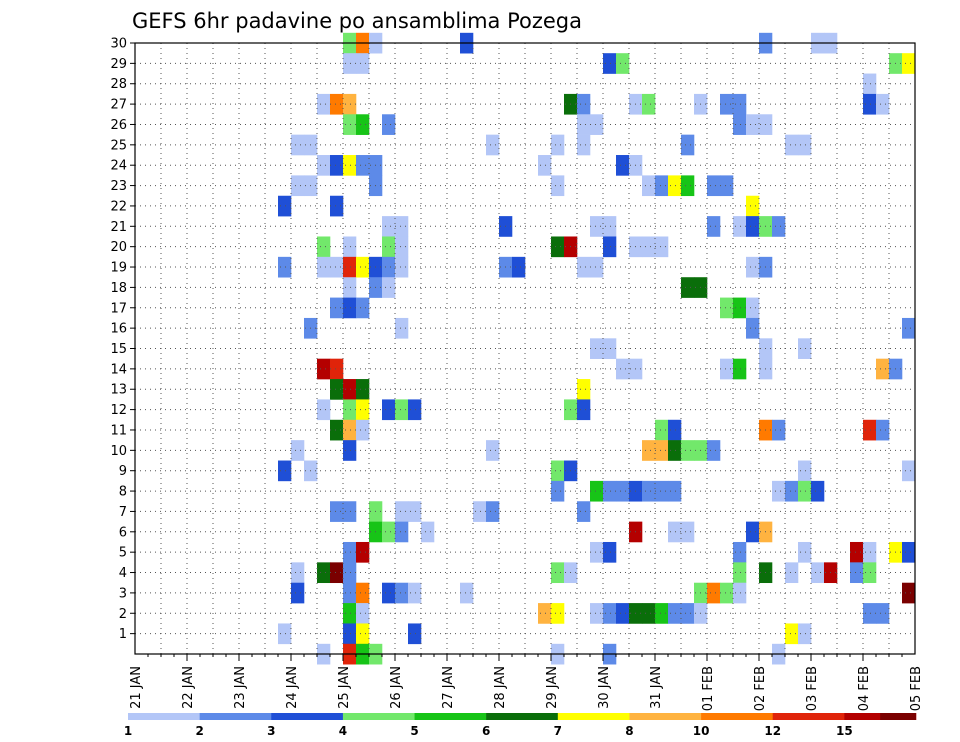  I want to click on y-tick-label: 21, so click(118, 227).